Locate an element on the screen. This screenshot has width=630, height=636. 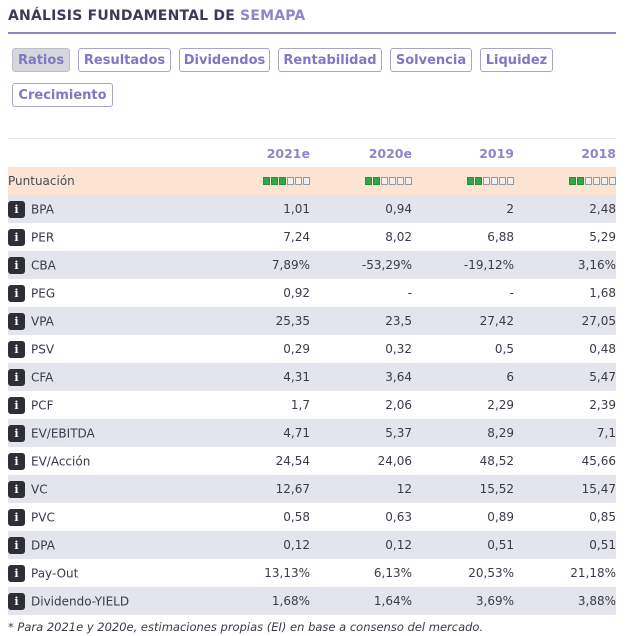
page-title: ANÁLISIS FUNDAMENTAL DE SEMAPA is located at coordinates (156, 16).